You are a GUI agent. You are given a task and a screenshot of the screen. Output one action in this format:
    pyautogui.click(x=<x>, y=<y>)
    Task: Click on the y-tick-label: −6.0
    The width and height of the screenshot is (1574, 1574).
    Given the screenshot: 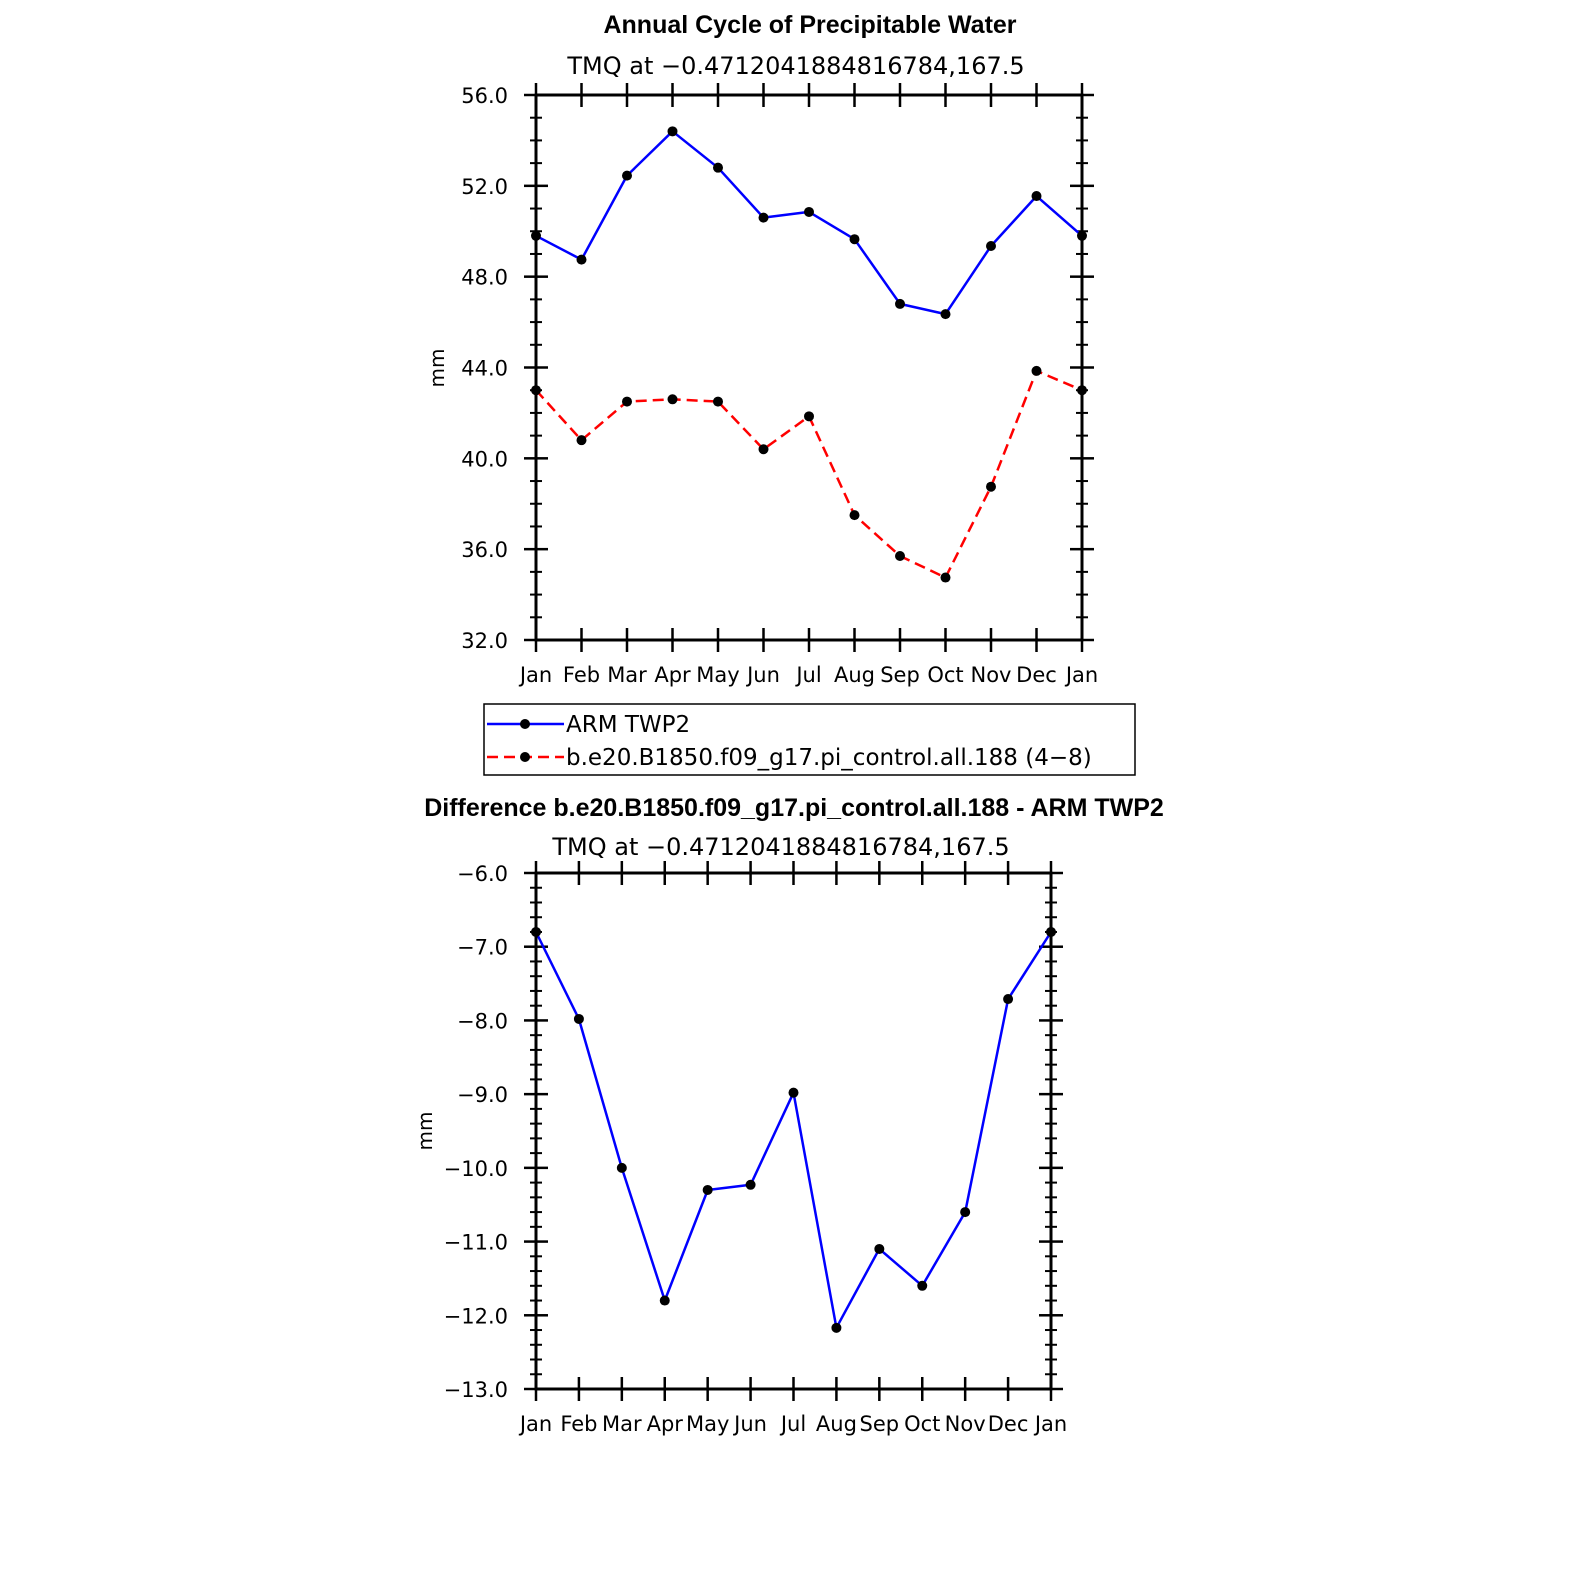 What is the action you would take?
    pyautogui.click(x=482, y=874)
    